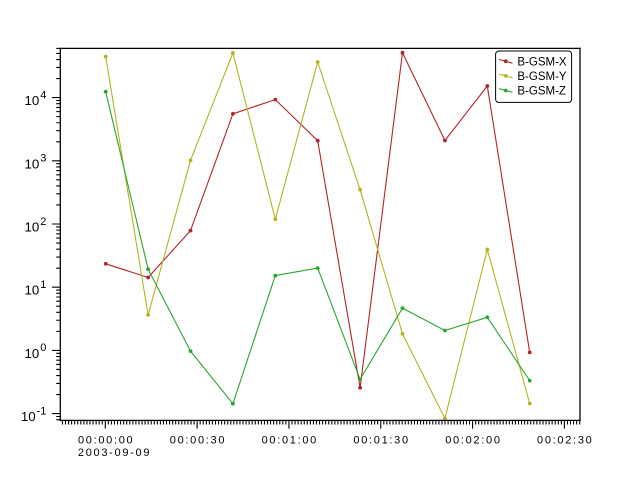  Describe the element at coordinates (43, 222) in the screenshot. I see `svg-text: 2` at that location.